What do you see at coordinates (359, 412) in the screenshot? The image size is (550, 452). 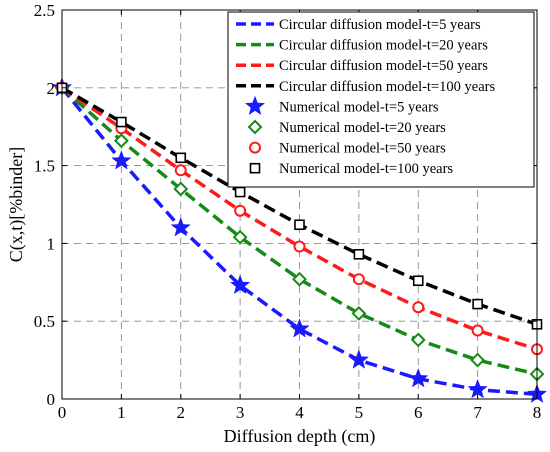 I see `x-tick-label: 5` at bounding box center [359, 412].